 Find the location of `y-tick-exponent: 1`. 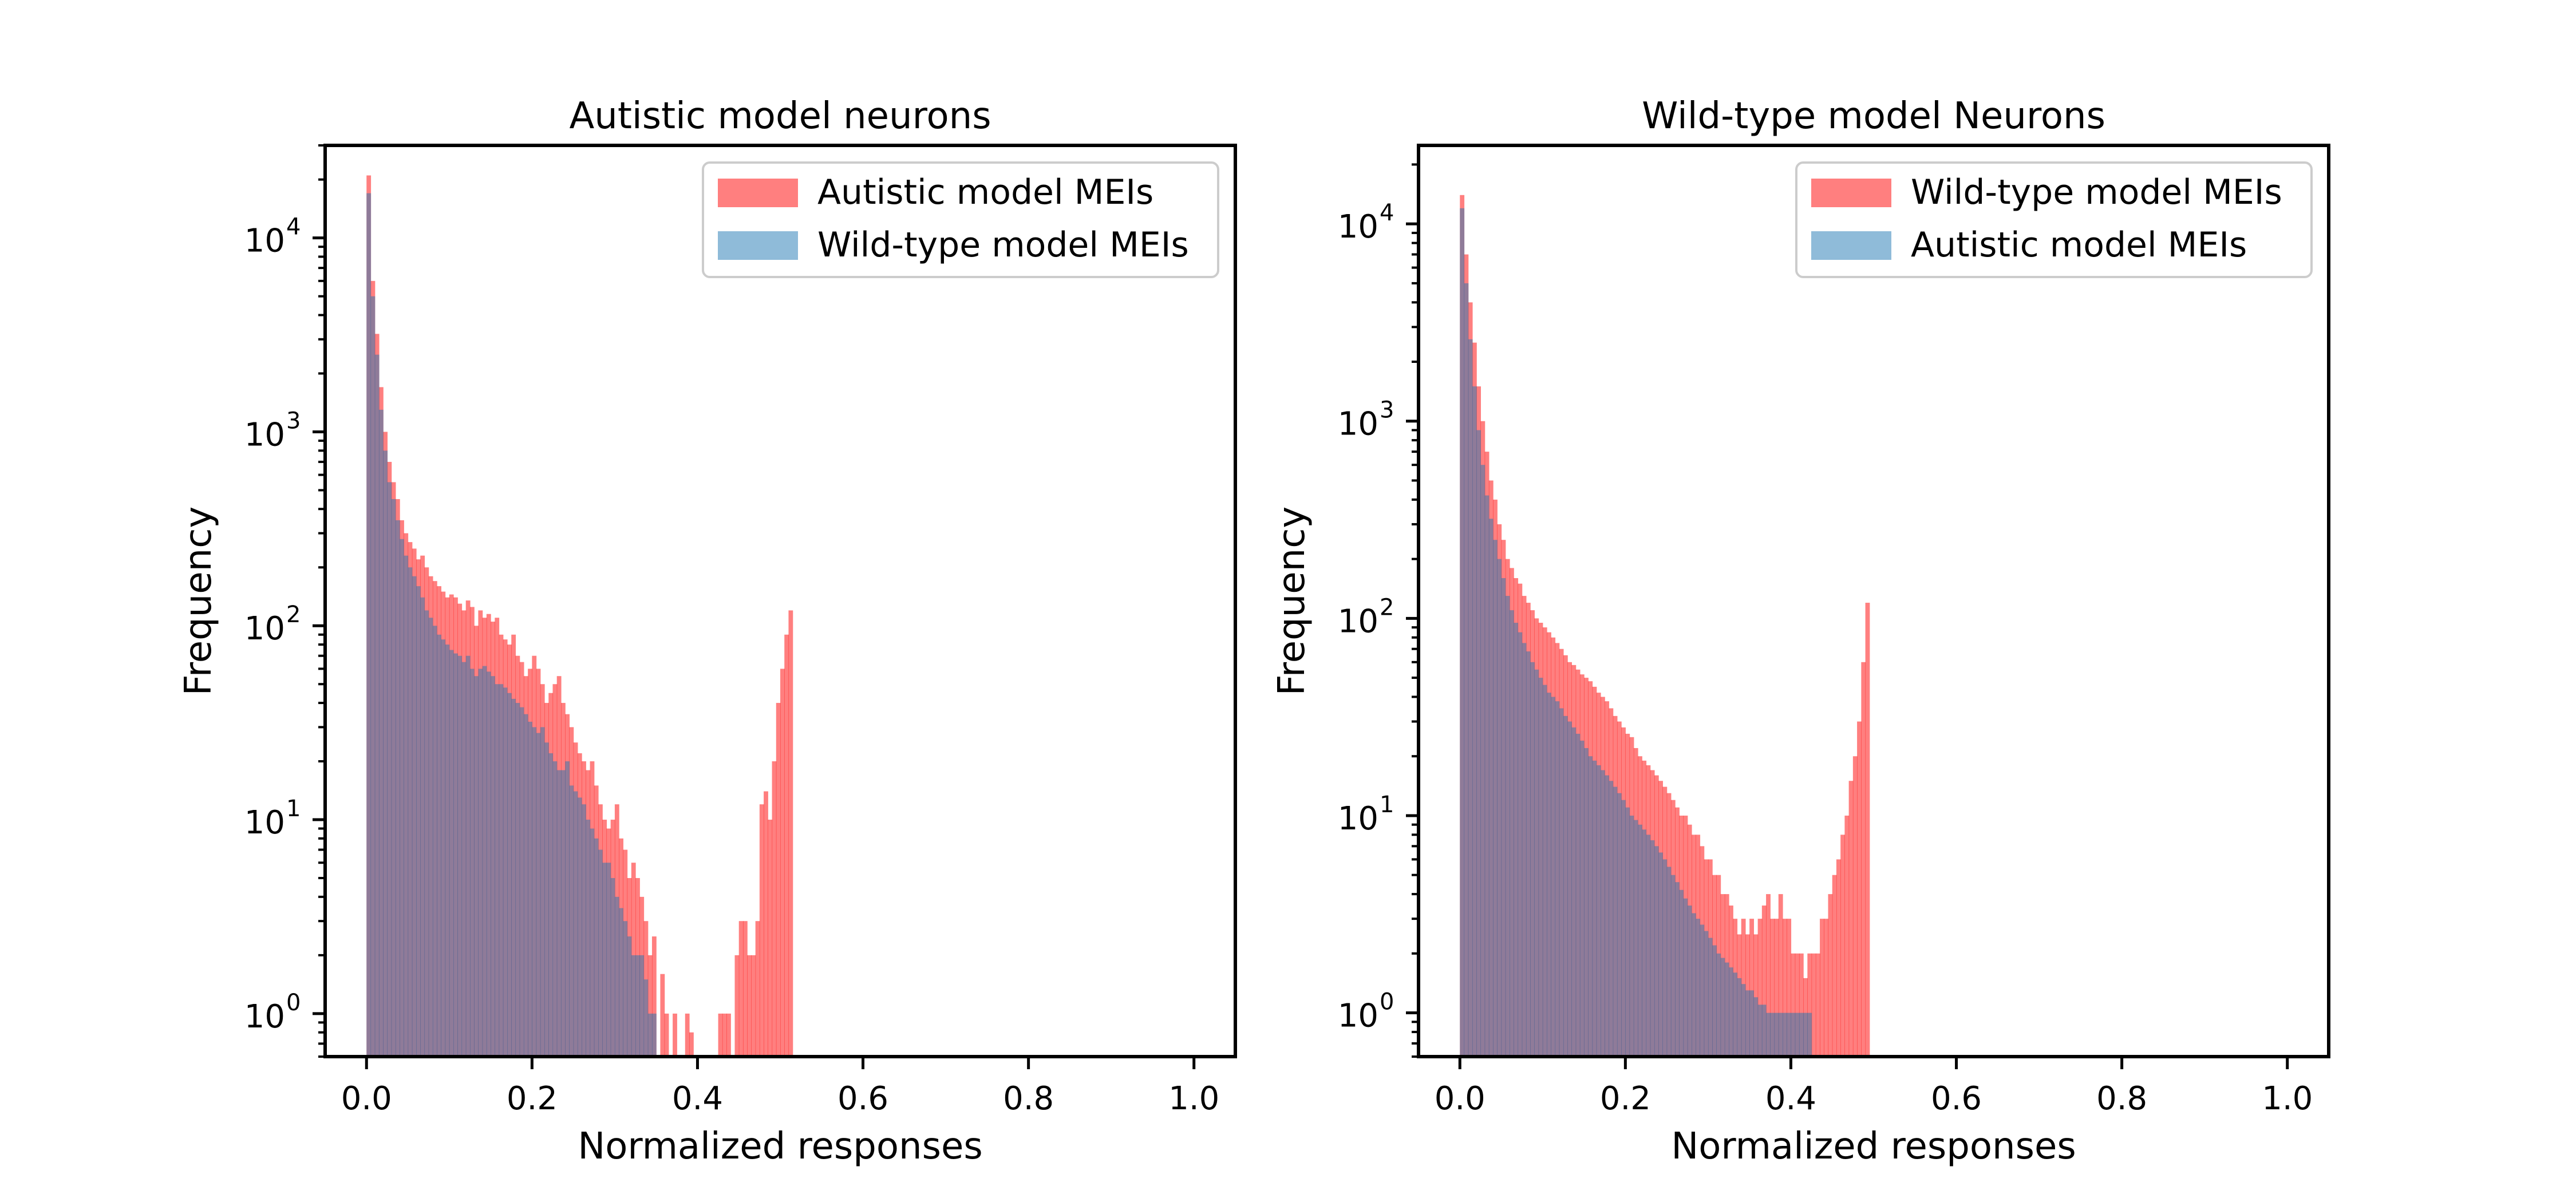

y-tick-exponent: 1 is located at coordinates (293, 809).